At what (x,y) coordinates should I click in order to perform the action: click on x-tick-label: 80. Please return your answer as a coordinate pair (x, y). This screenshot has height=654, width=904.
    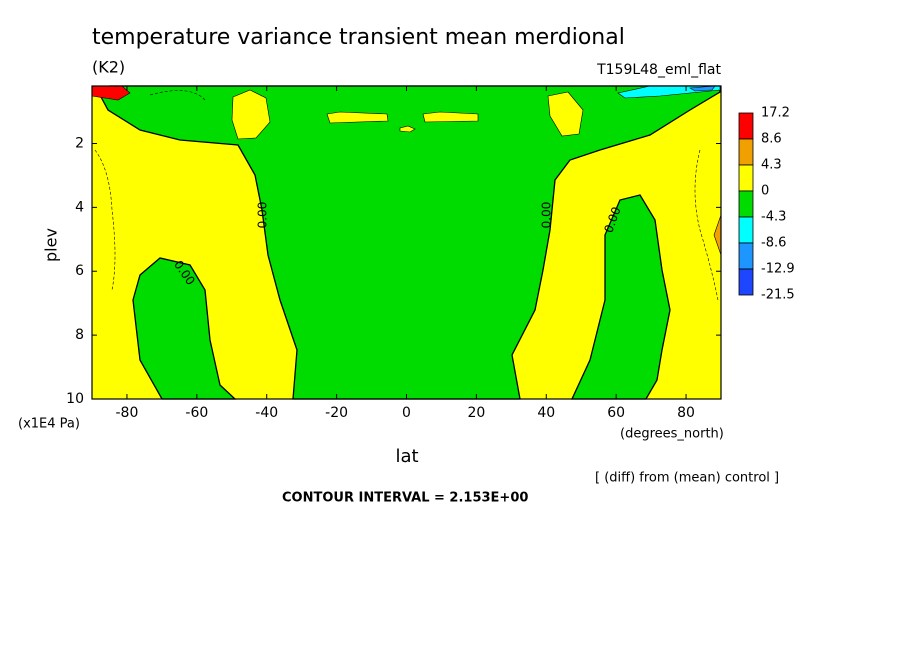
    Looking at the image, I should click on (686, 413).